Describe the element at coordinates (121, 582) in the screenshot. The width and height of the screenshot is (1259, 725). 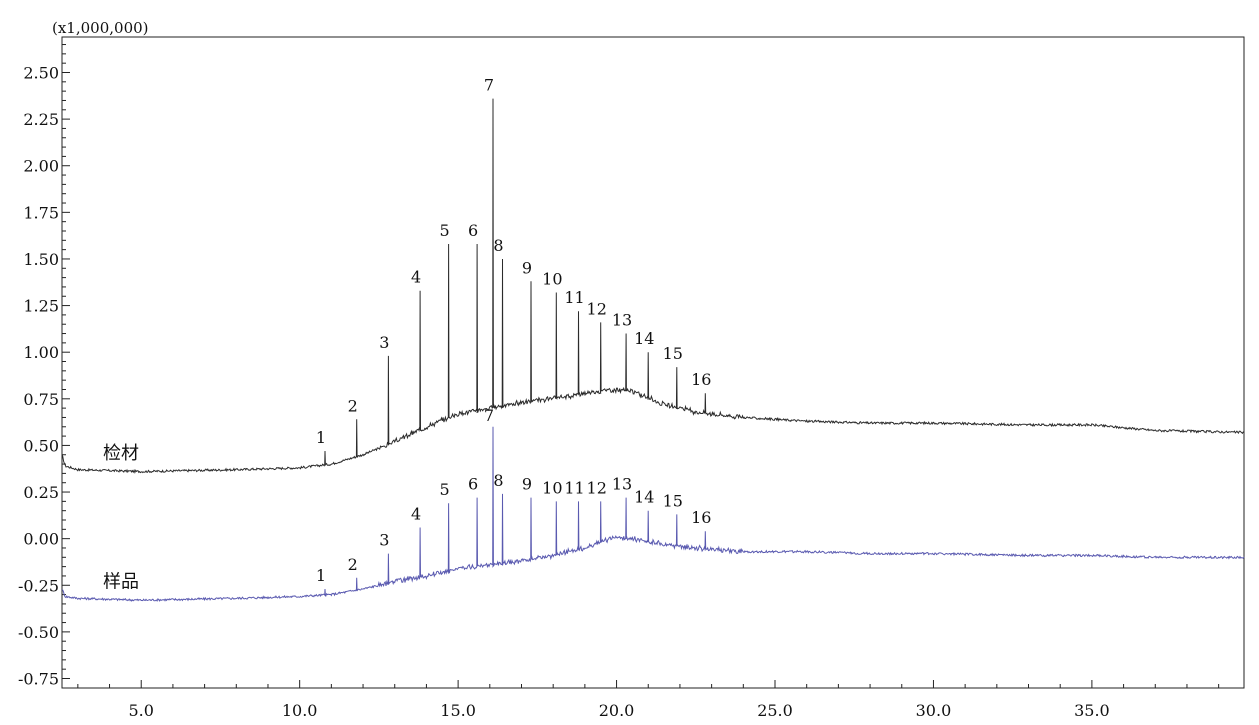
I see `series-label: 样品` at that location.